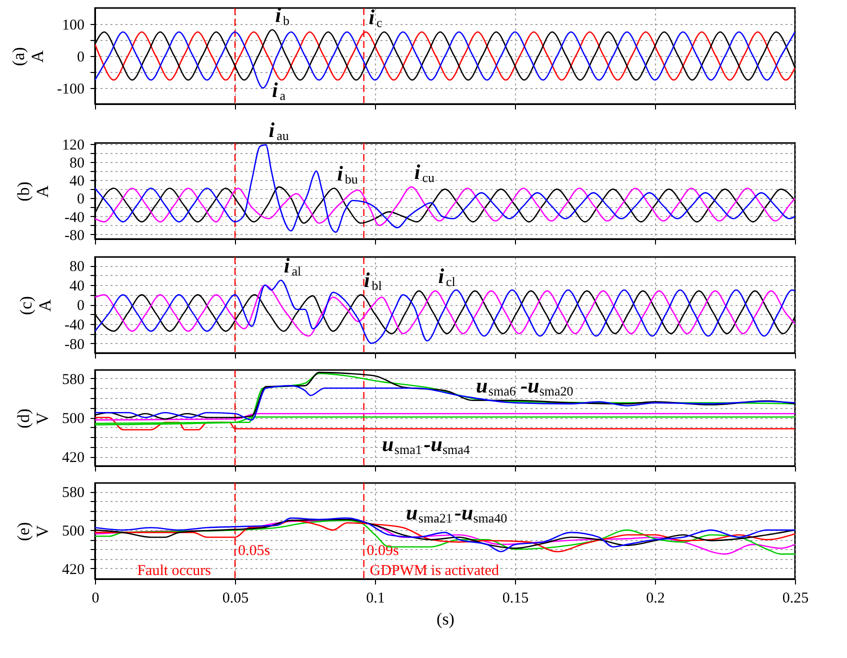 This screenshot has height=658, width=847. What do you see at coordinates (28, 56) in the screenshot?
I see `y-axis-title: (a) A` at bounding box center [28, 56].